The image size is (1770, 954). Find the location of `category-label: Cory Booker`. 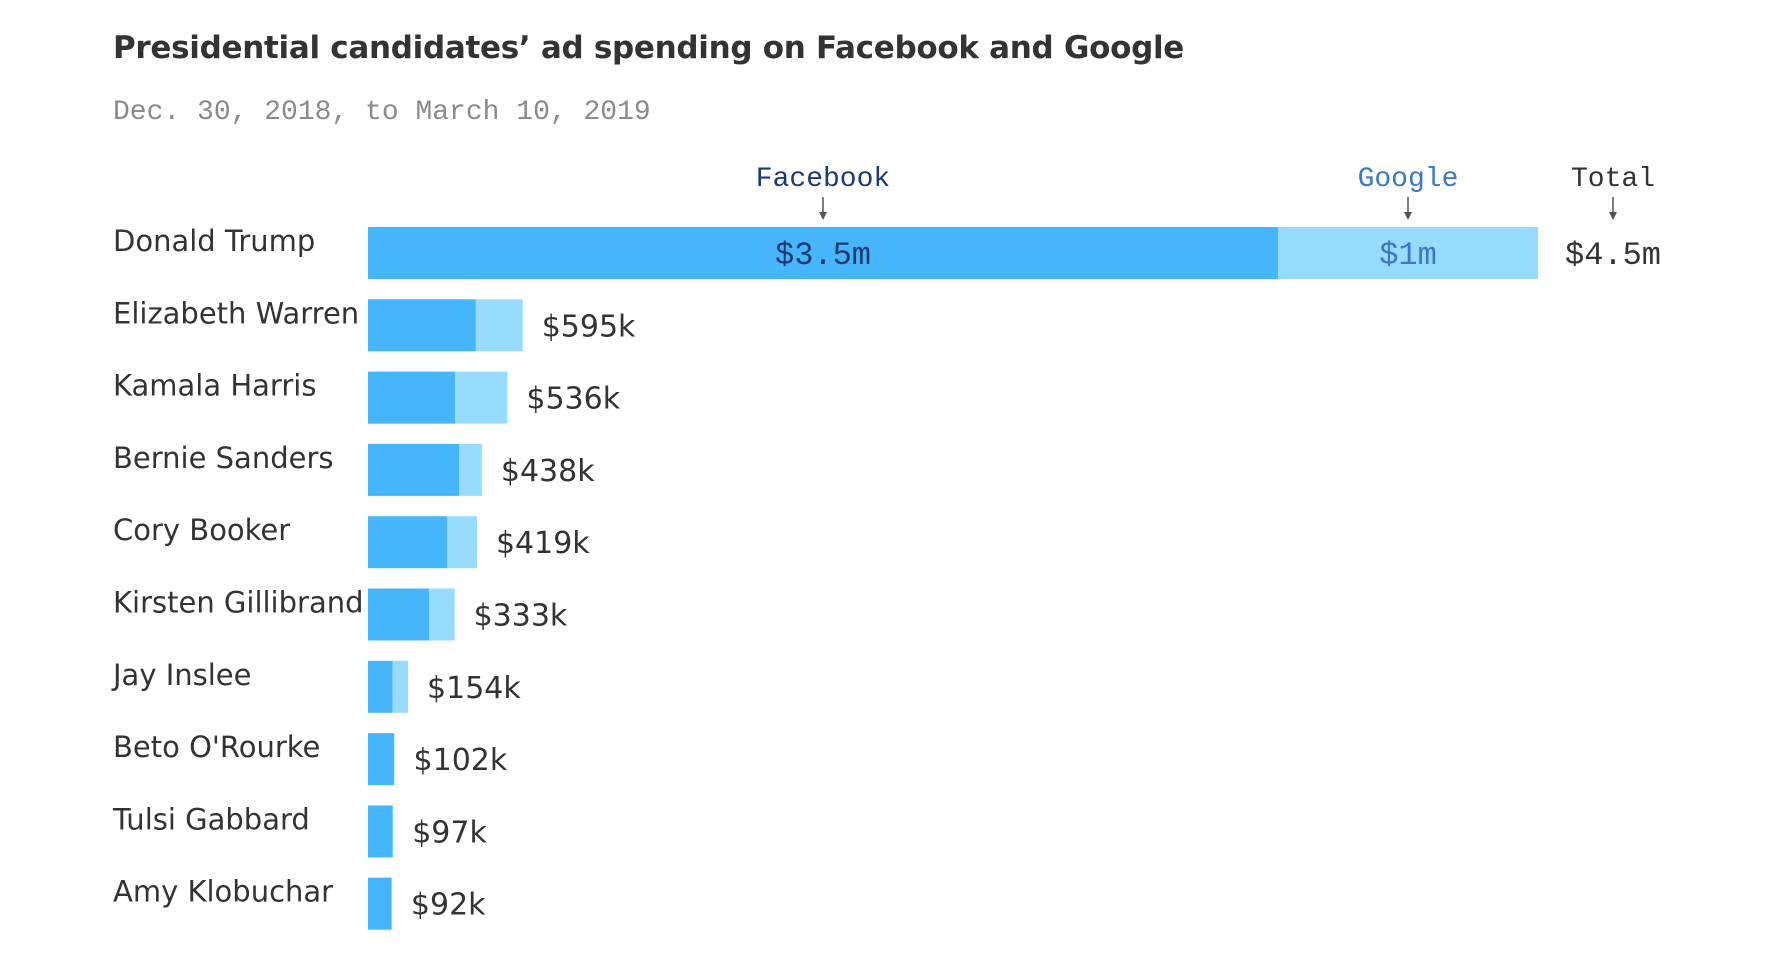

category-label: Cory Booker is located at coordinates (201, 530).